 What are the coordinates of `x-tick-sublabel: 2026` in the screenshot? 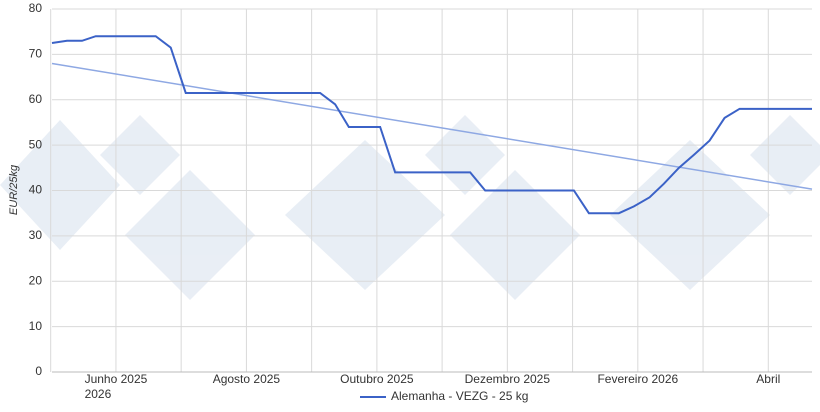 It's located at (98, 394).